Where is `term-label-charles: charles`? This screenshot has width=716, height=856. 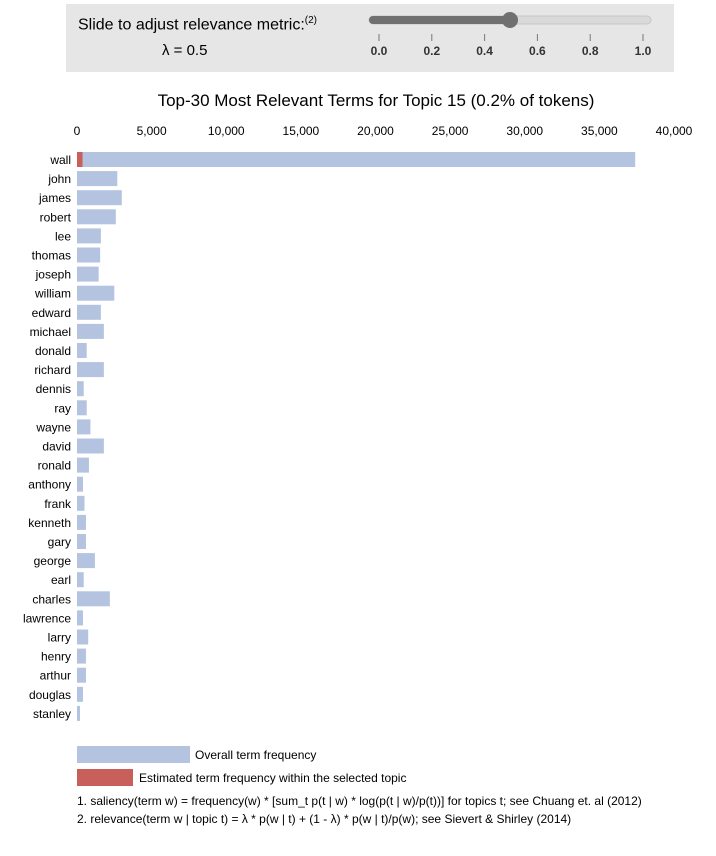
term-label-charles: charles is located at coordinates (51, 599).